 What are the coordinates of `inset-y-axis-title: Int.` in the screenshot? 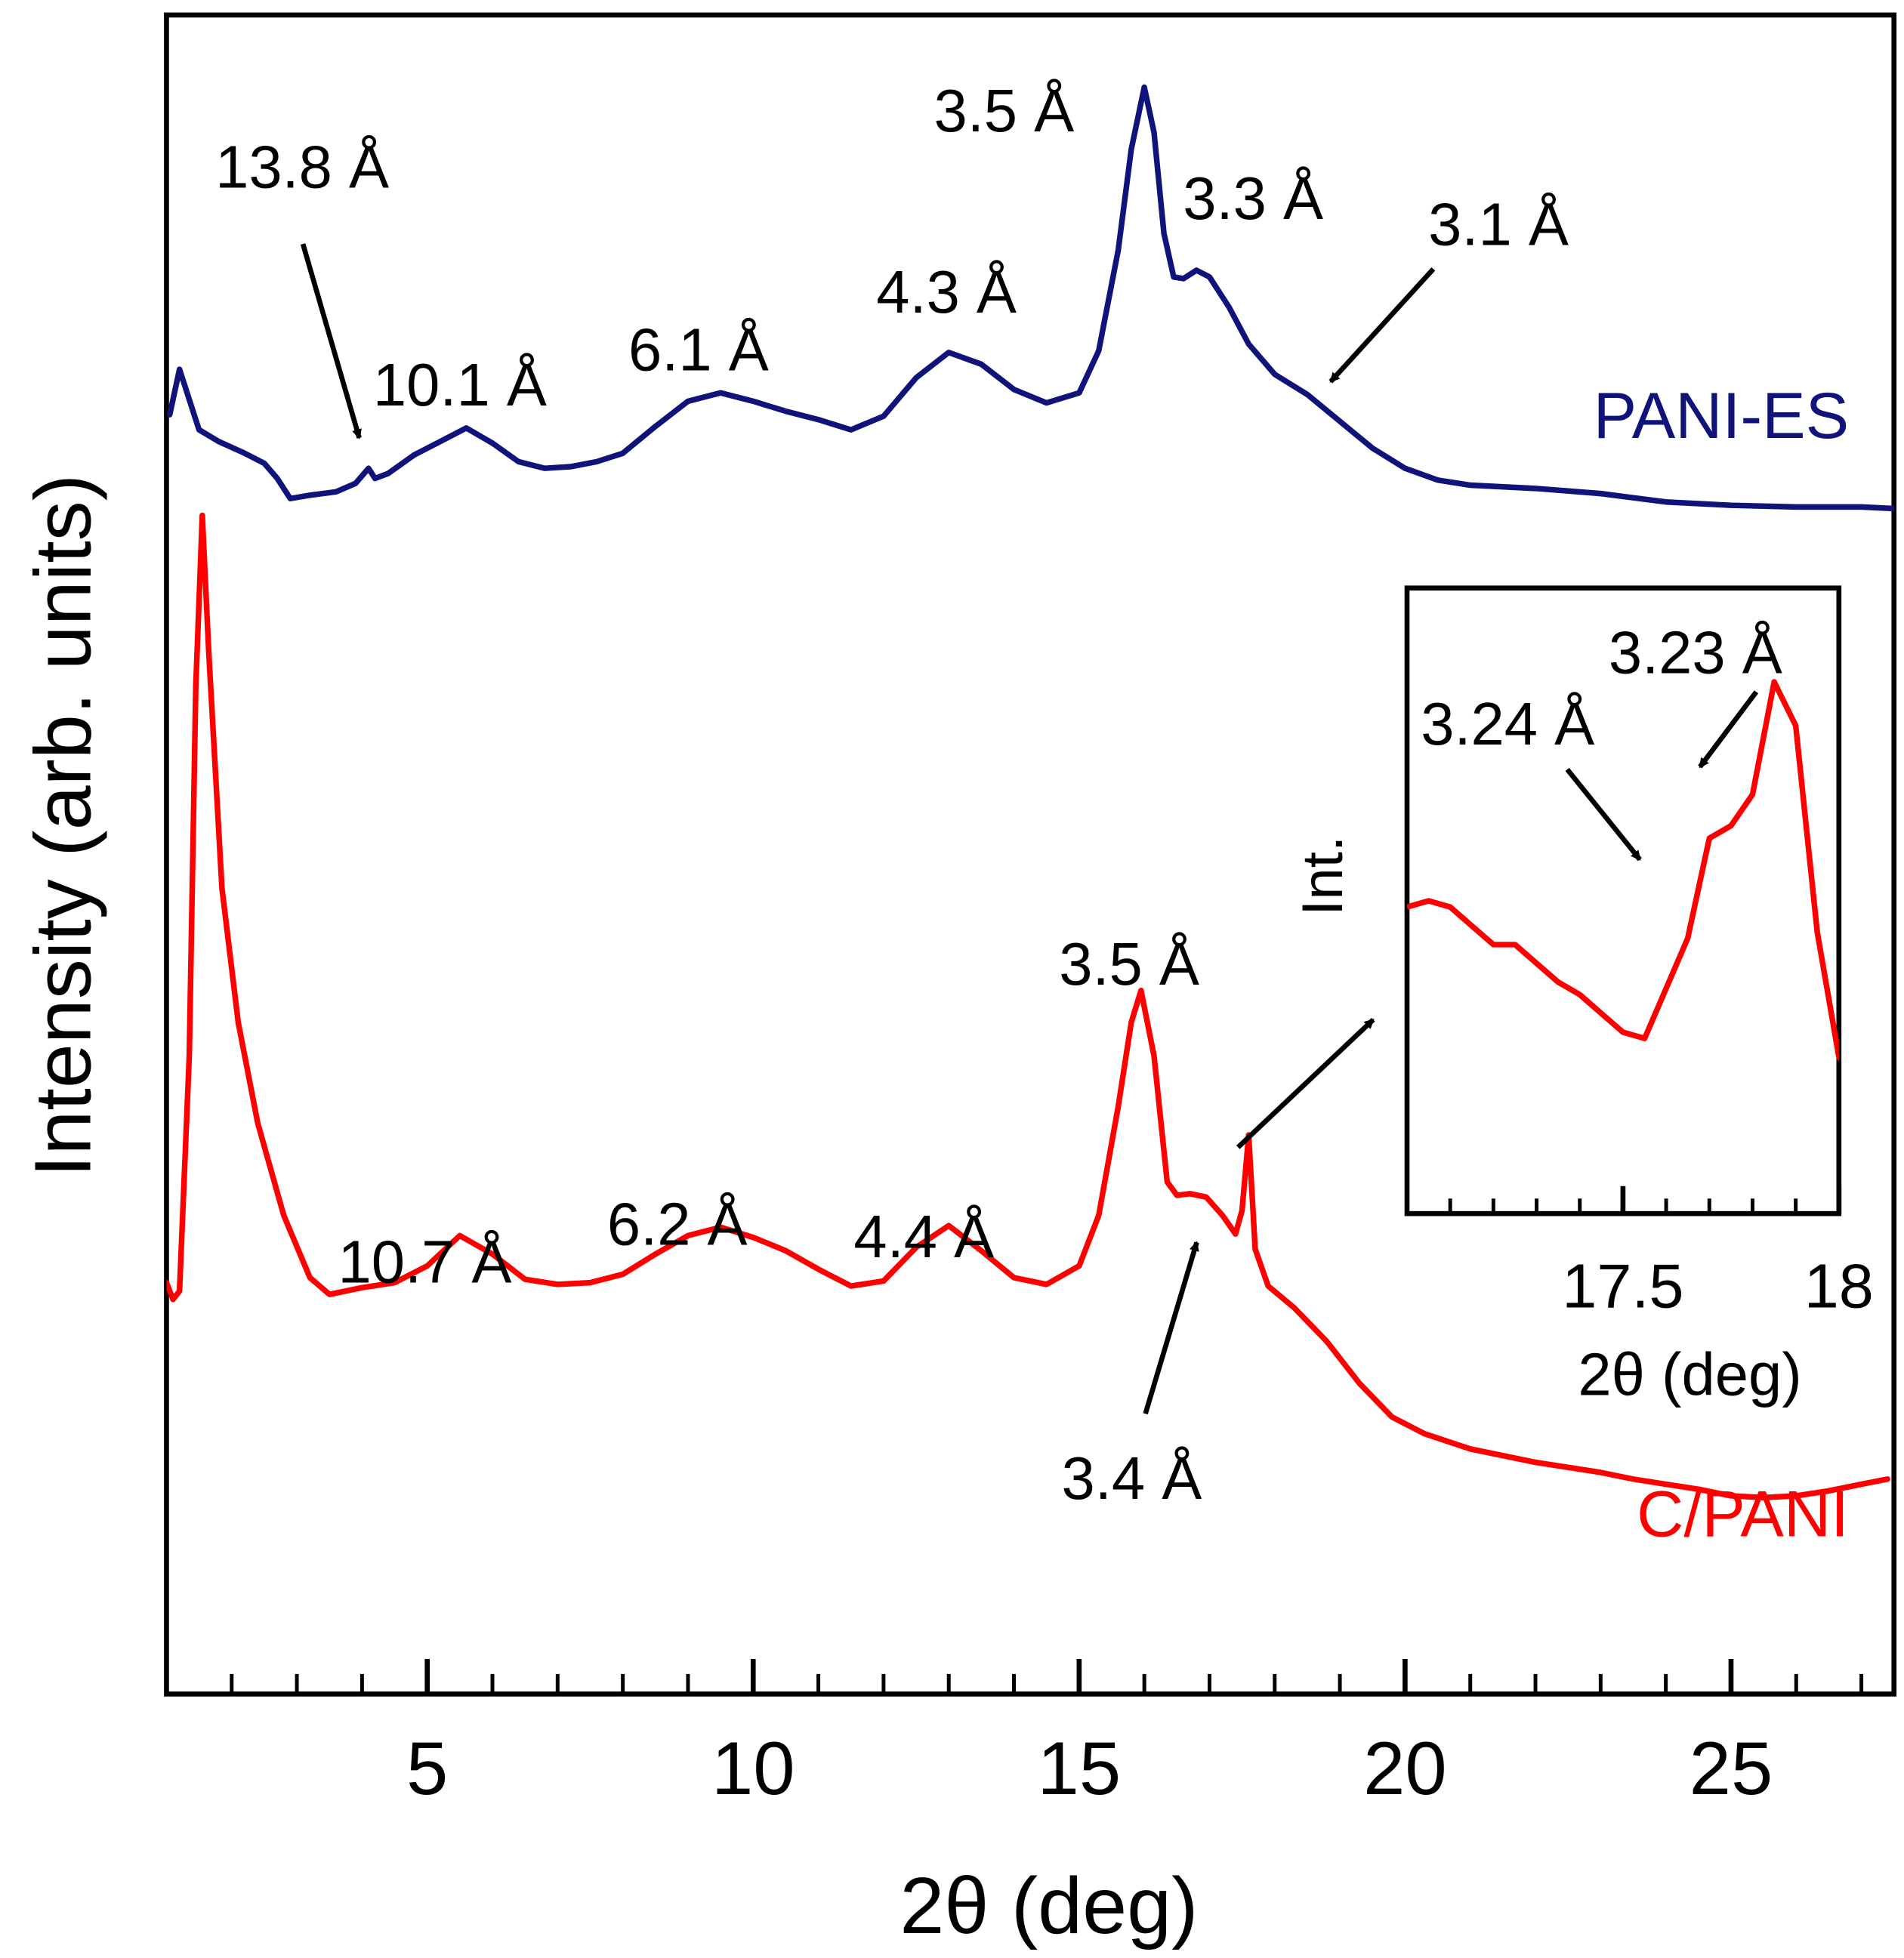 It's located at (1323, 876).